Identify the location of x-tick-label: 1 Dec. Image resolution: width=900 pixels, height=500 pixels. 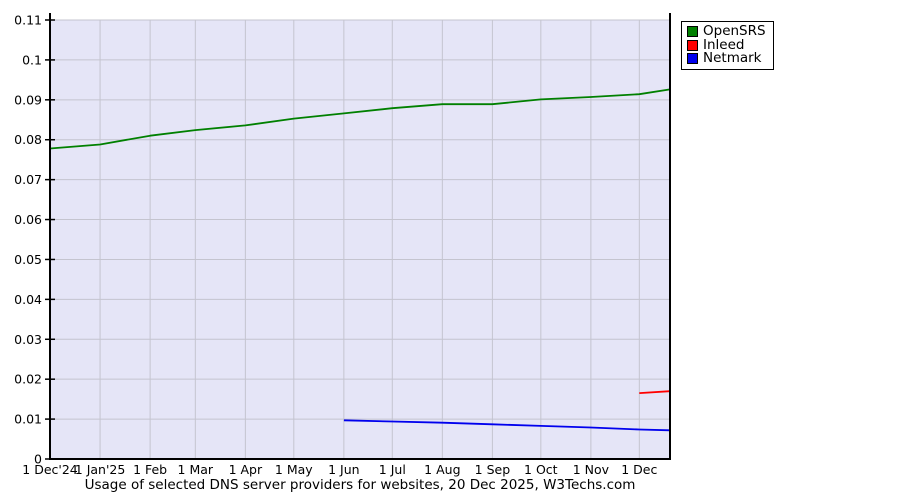
(639, 469).